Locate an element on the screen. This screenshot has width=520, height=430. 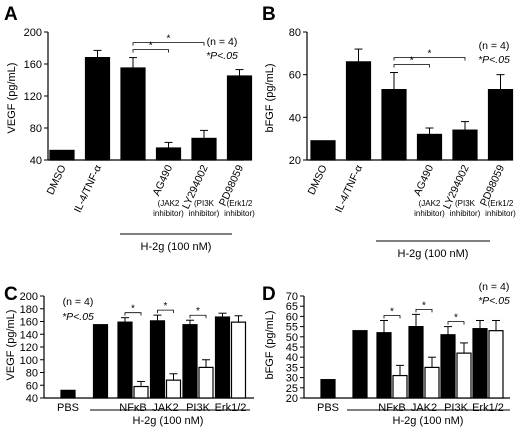
y-tick-label: 120 is located at coordinates (29, 348).